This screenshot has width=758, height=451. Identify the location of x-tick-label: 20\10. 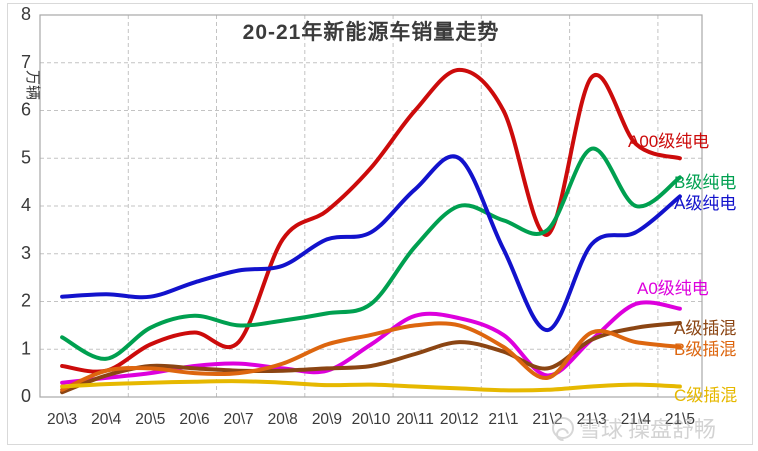
(371, 419).